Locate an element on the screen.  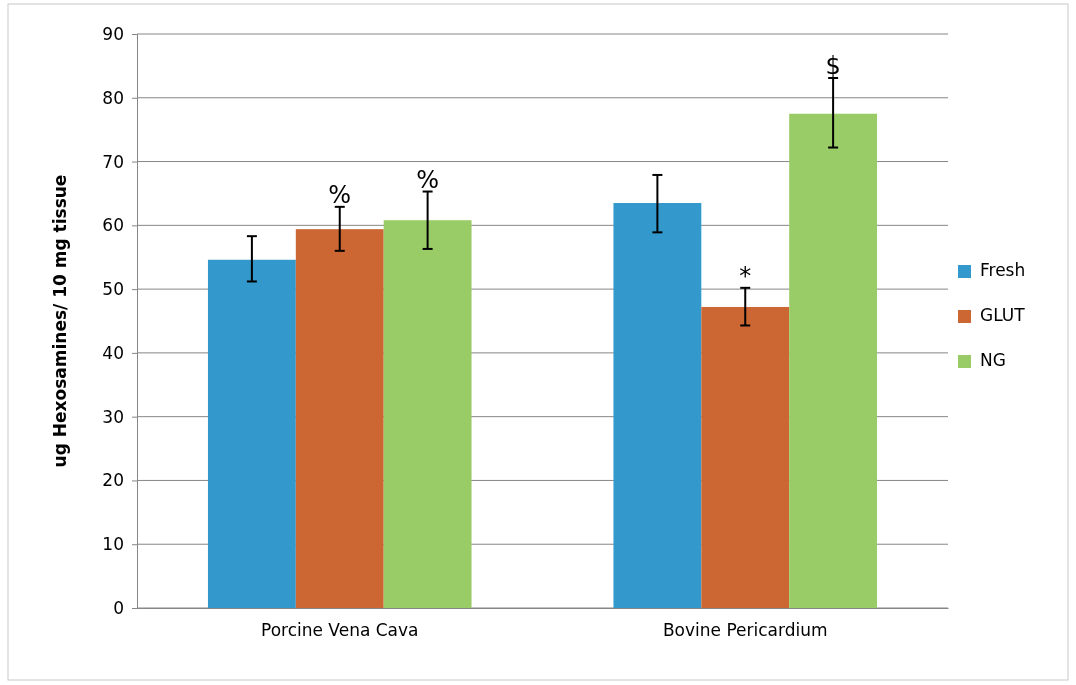
y-tick-label: 70 is located at coordinates (113, 161).